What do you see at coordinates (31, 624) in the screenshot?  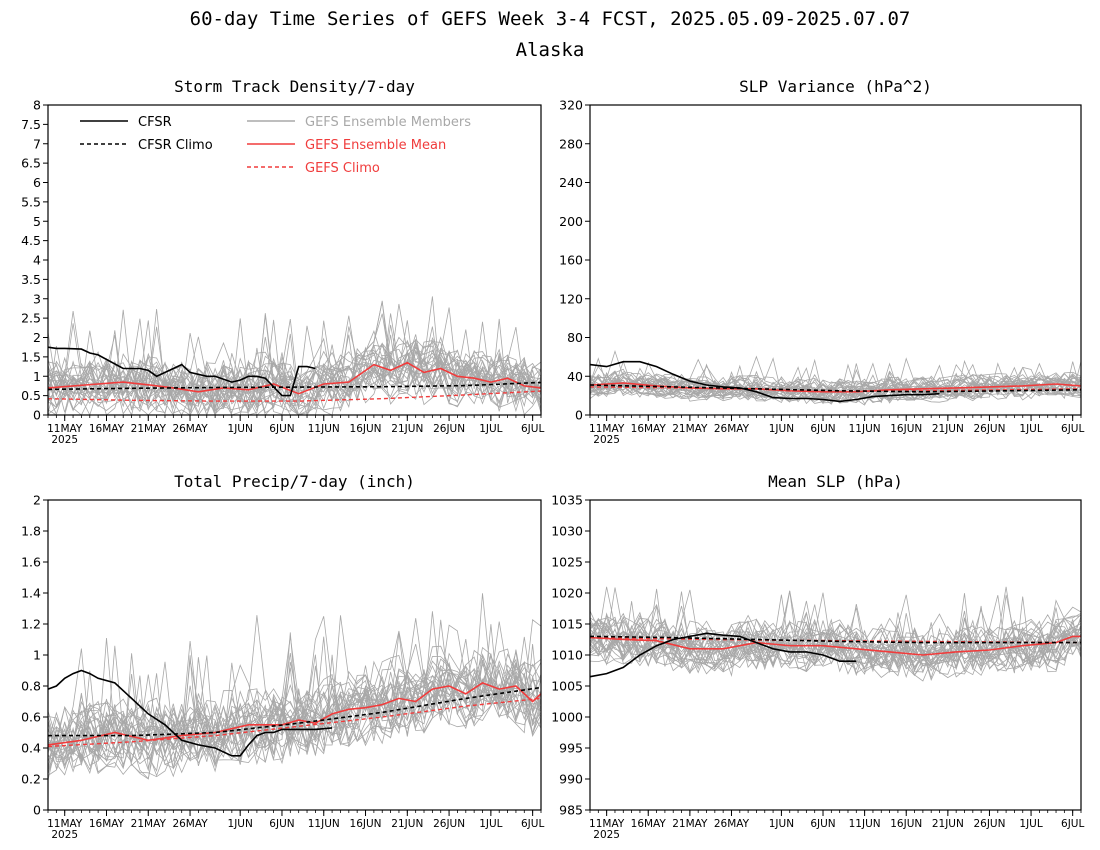 I see `y-tick-label: 1.2` at bounding box center [31, 624].